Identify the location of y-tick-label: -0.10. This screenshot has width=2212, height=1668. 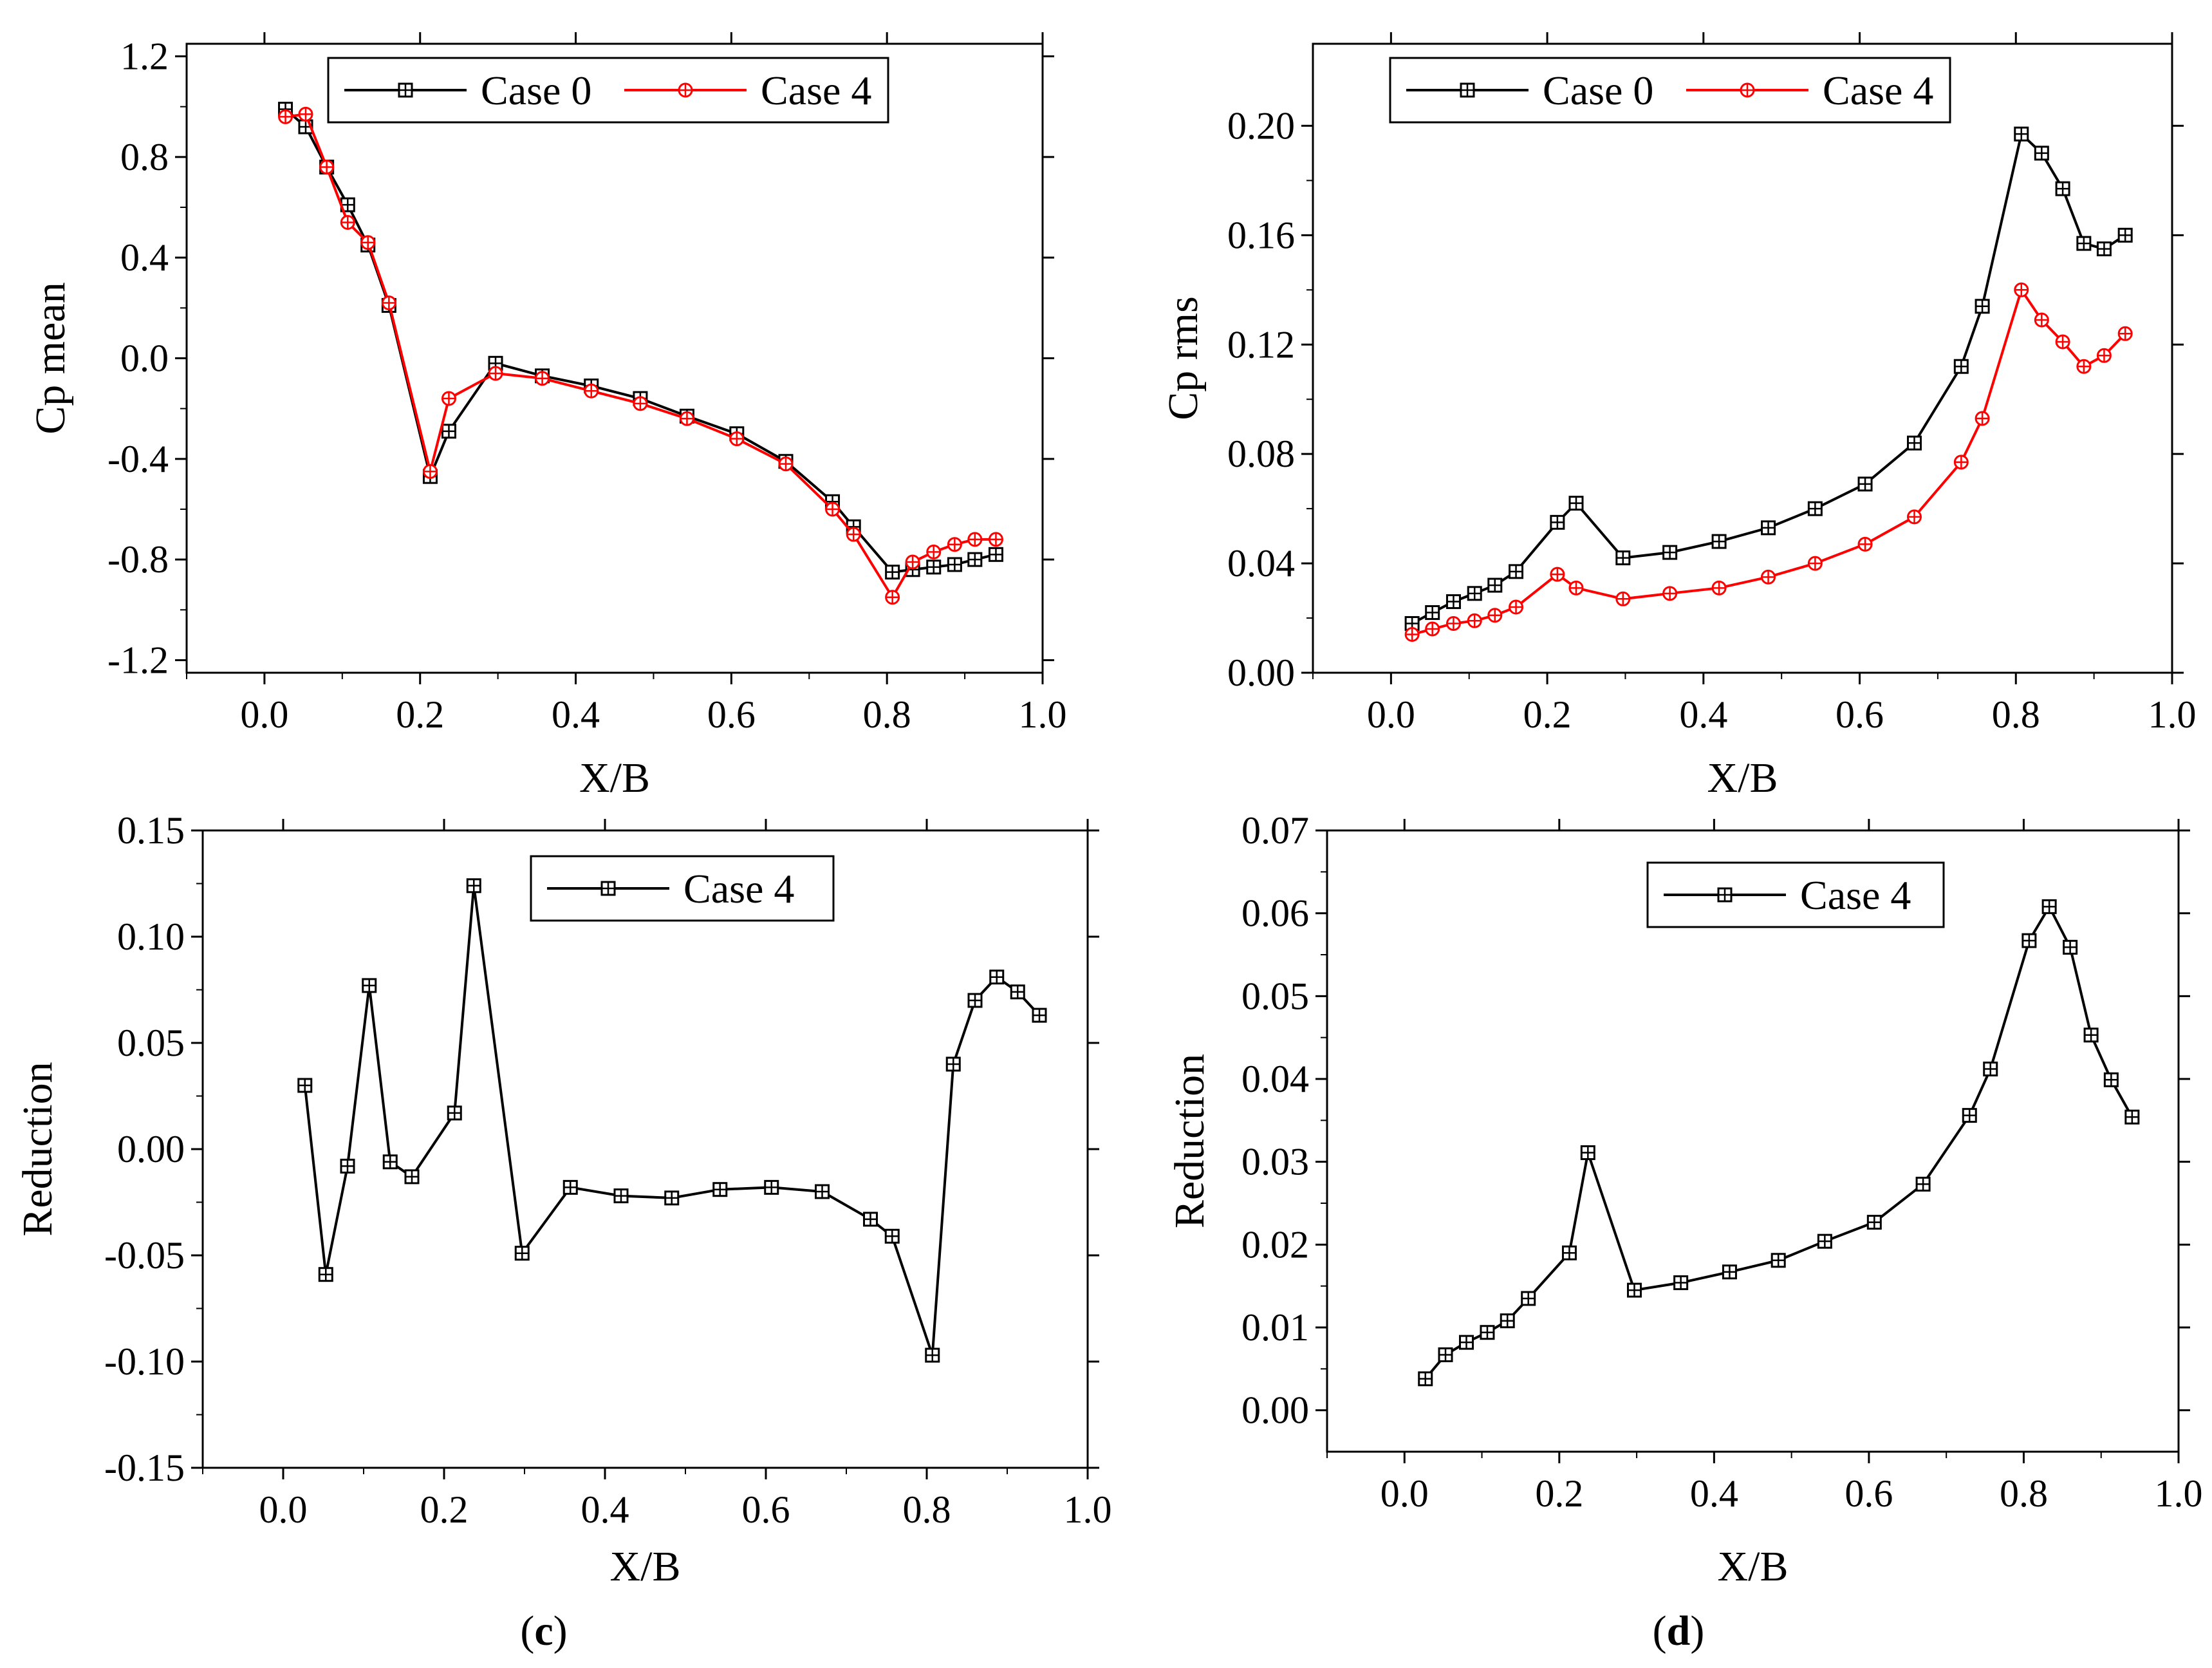
(144, 1361).